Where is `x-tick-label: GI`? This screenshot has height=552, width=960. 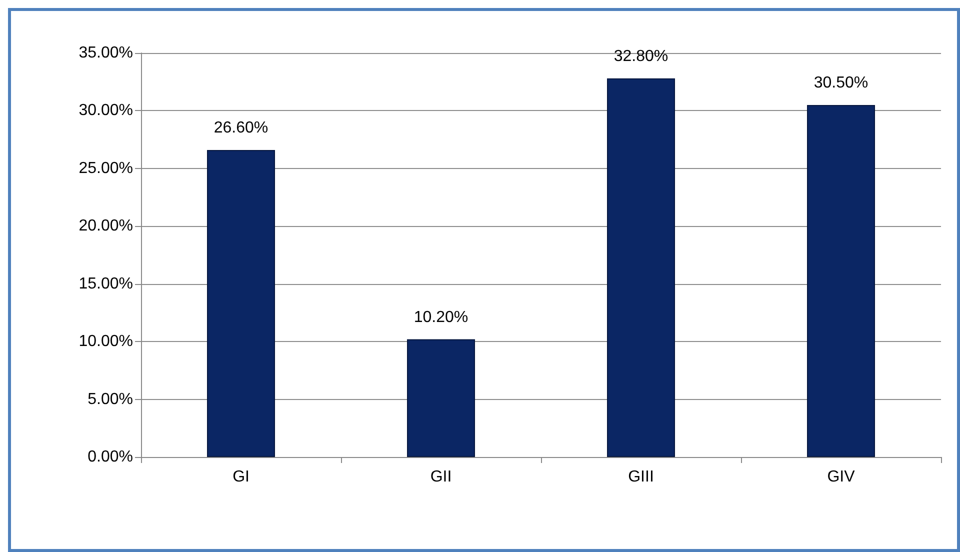 x-tick-label: GI is located at coordinates (241, 477).